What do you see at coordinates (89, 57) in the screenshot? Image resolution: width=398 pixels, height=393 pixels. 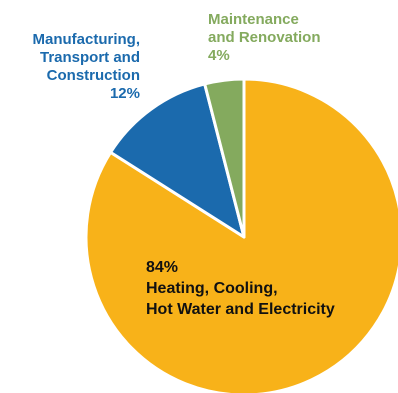 I see `label-line: Transport and` at bounding box center [89, 57].